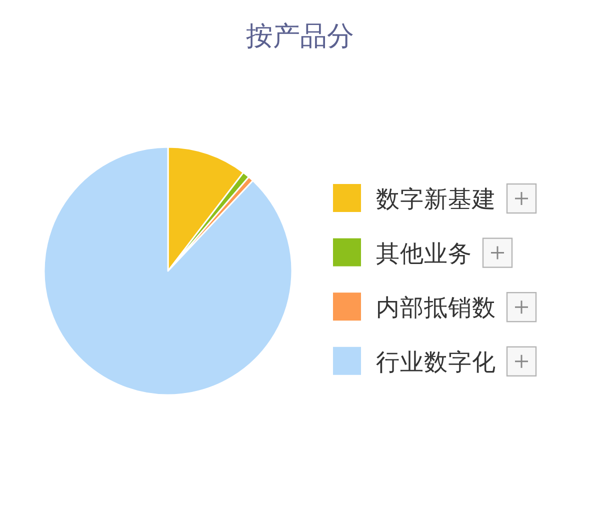 The width and height of the screenshot is (596, 514). I want to click on chart-title: 按产品分, so click(300, 36).